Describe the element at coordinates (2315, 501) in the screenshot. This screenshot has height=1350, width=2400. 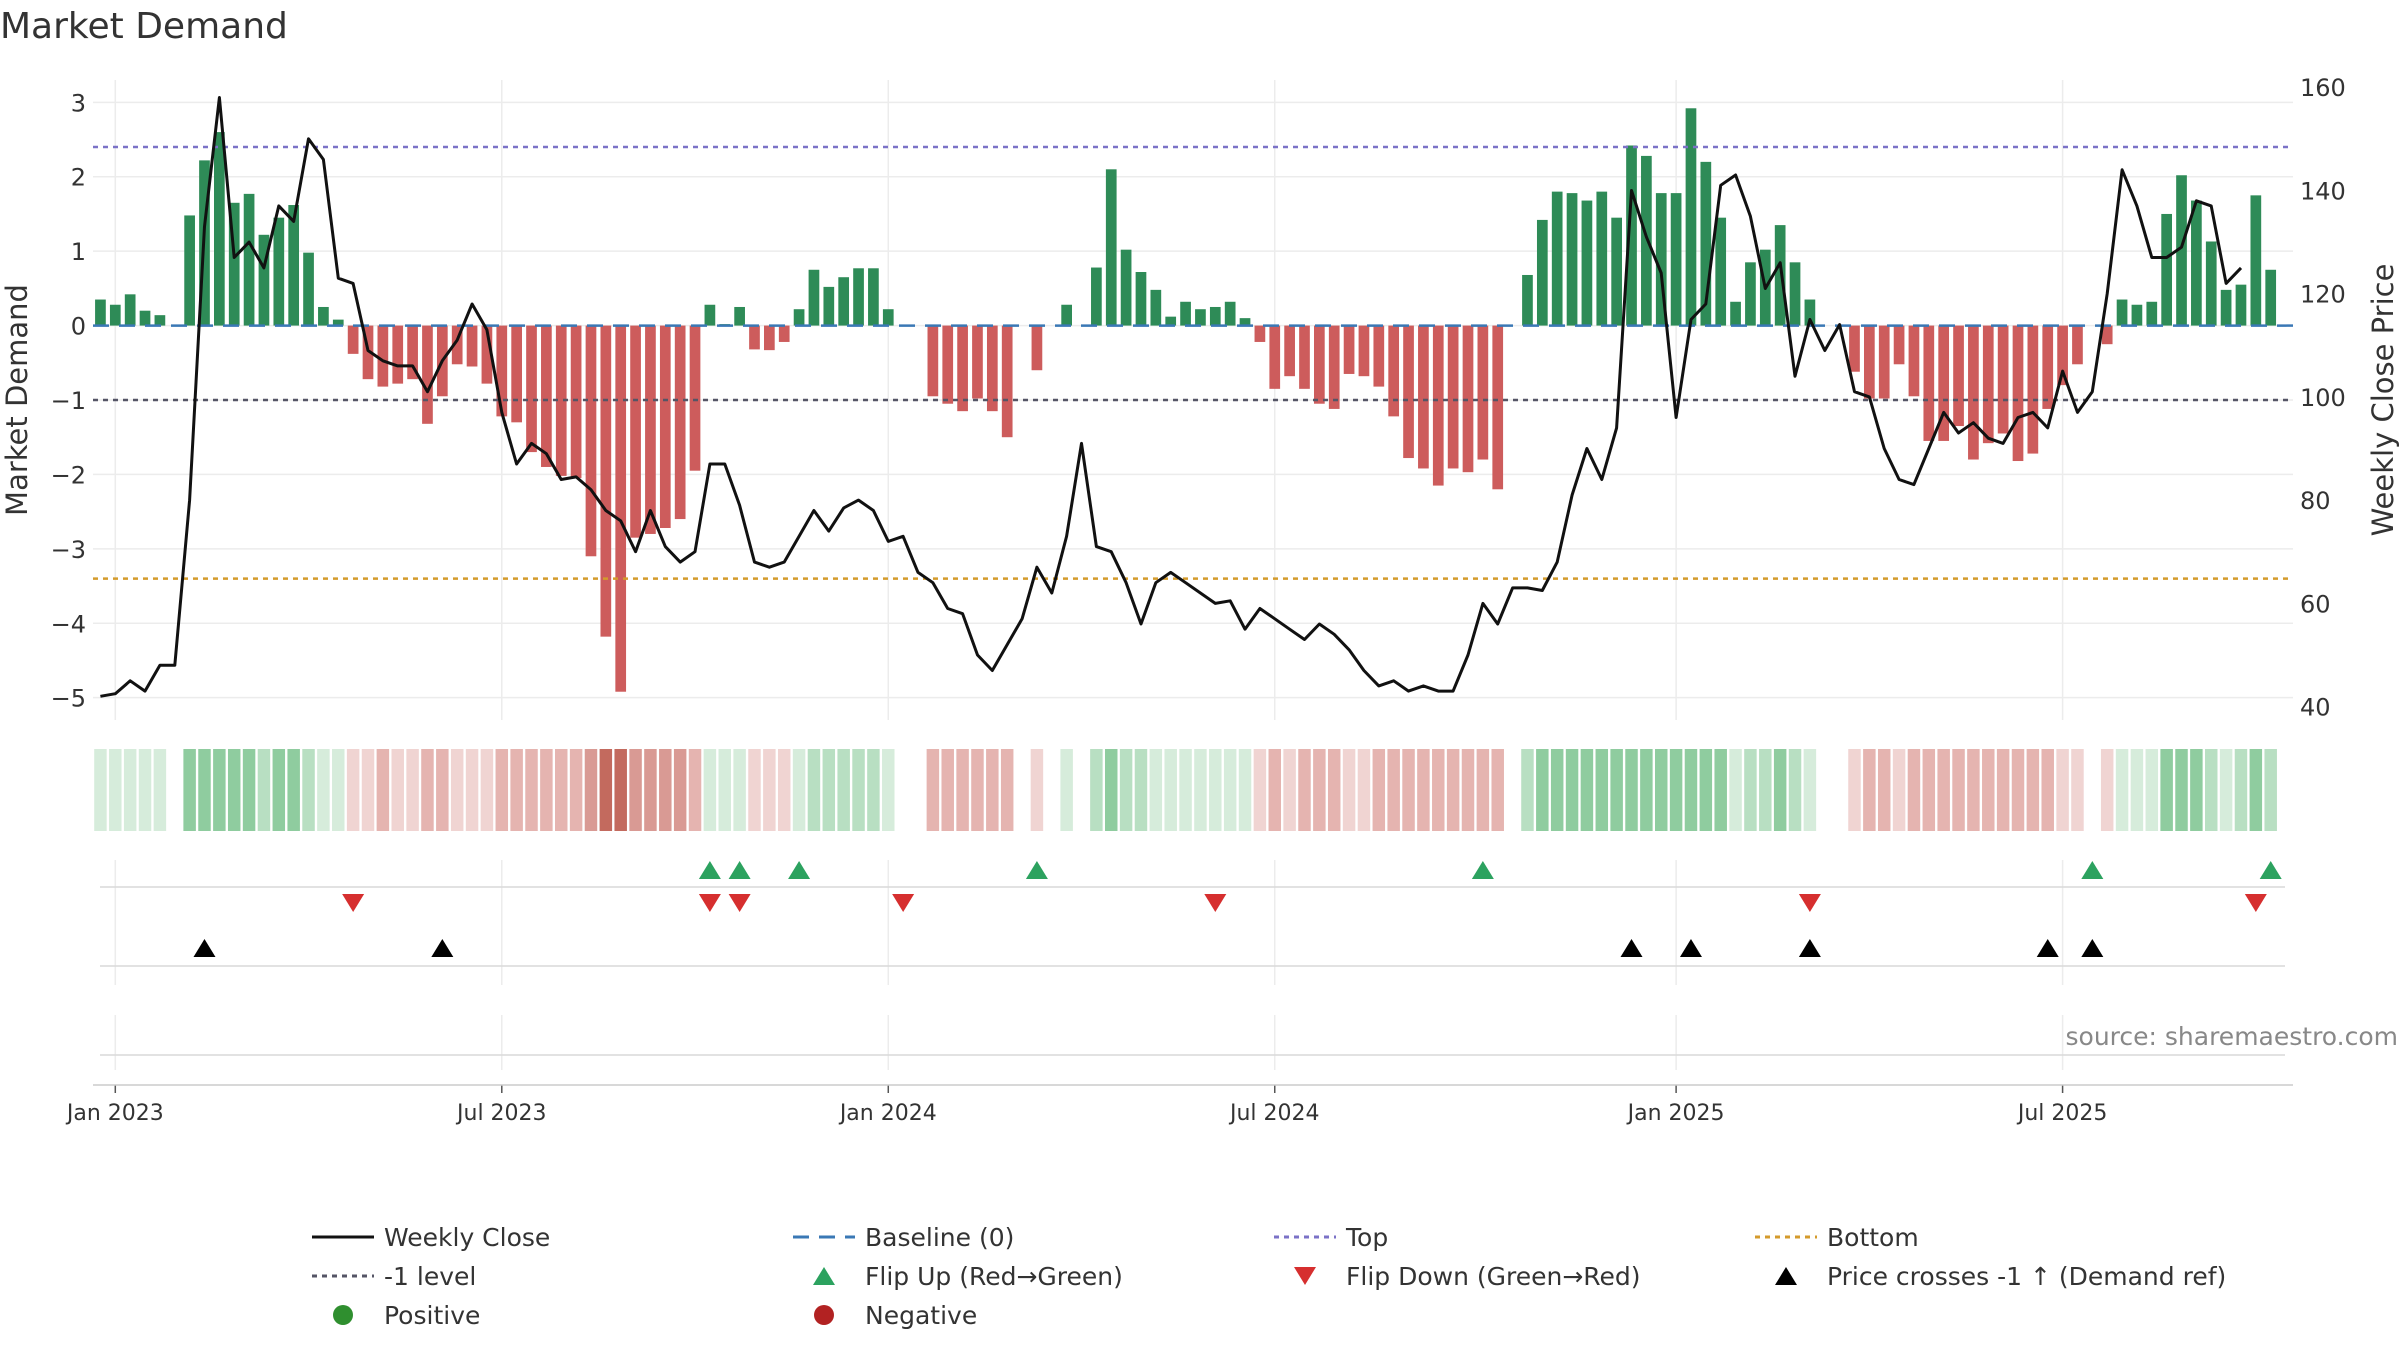
I see `y2-tick-label: 80` at that location.